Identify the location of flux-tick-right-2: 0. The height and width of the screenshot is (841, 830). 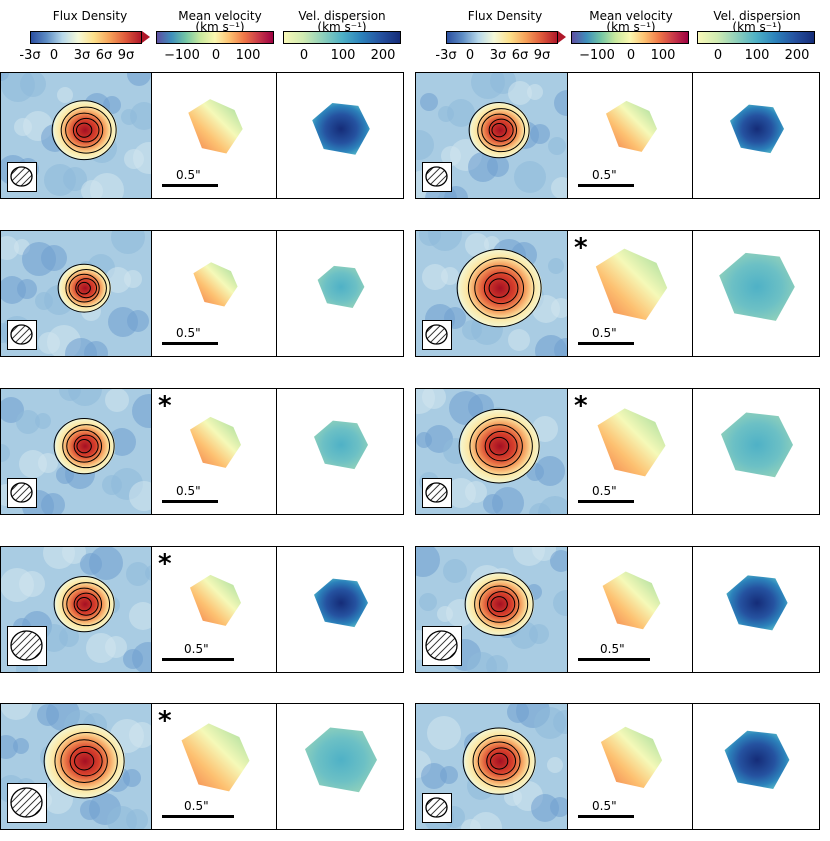
(470, 55).